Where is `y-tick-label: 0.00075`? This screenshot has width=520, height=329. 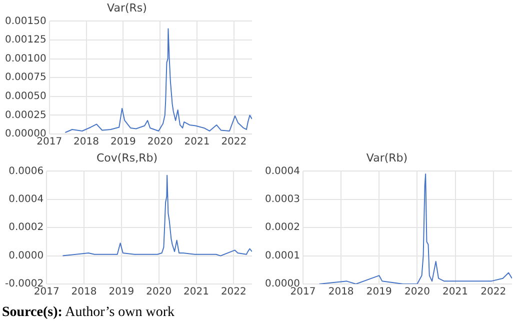 y-tick-label: 0.00075 is located at coordinates (25, 78).